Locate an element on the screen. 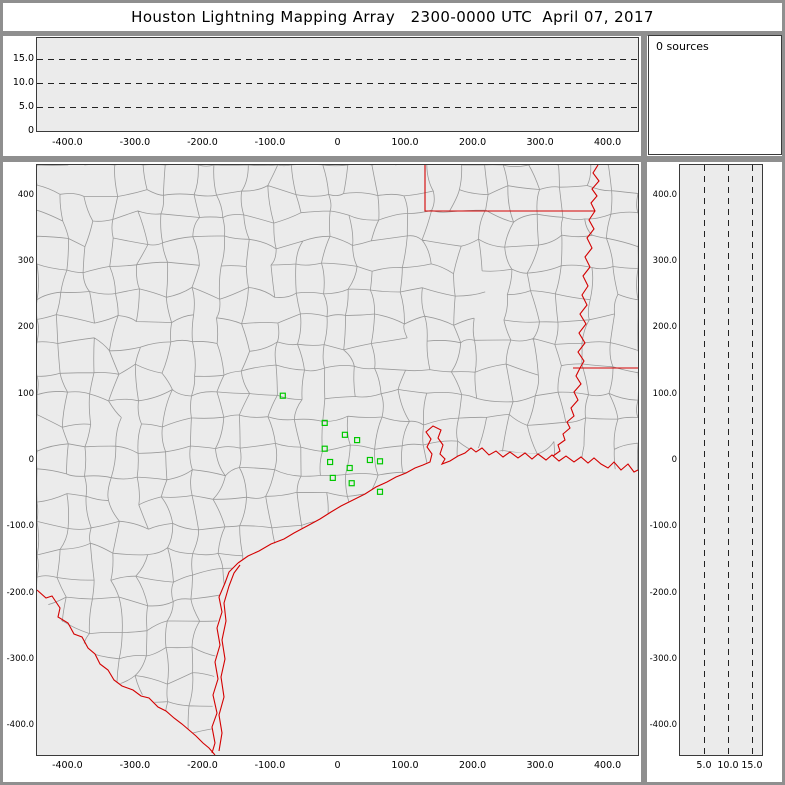 This screenshot has width=785, height=785. texas-inner-coastline is located at coordinates (225, 658).